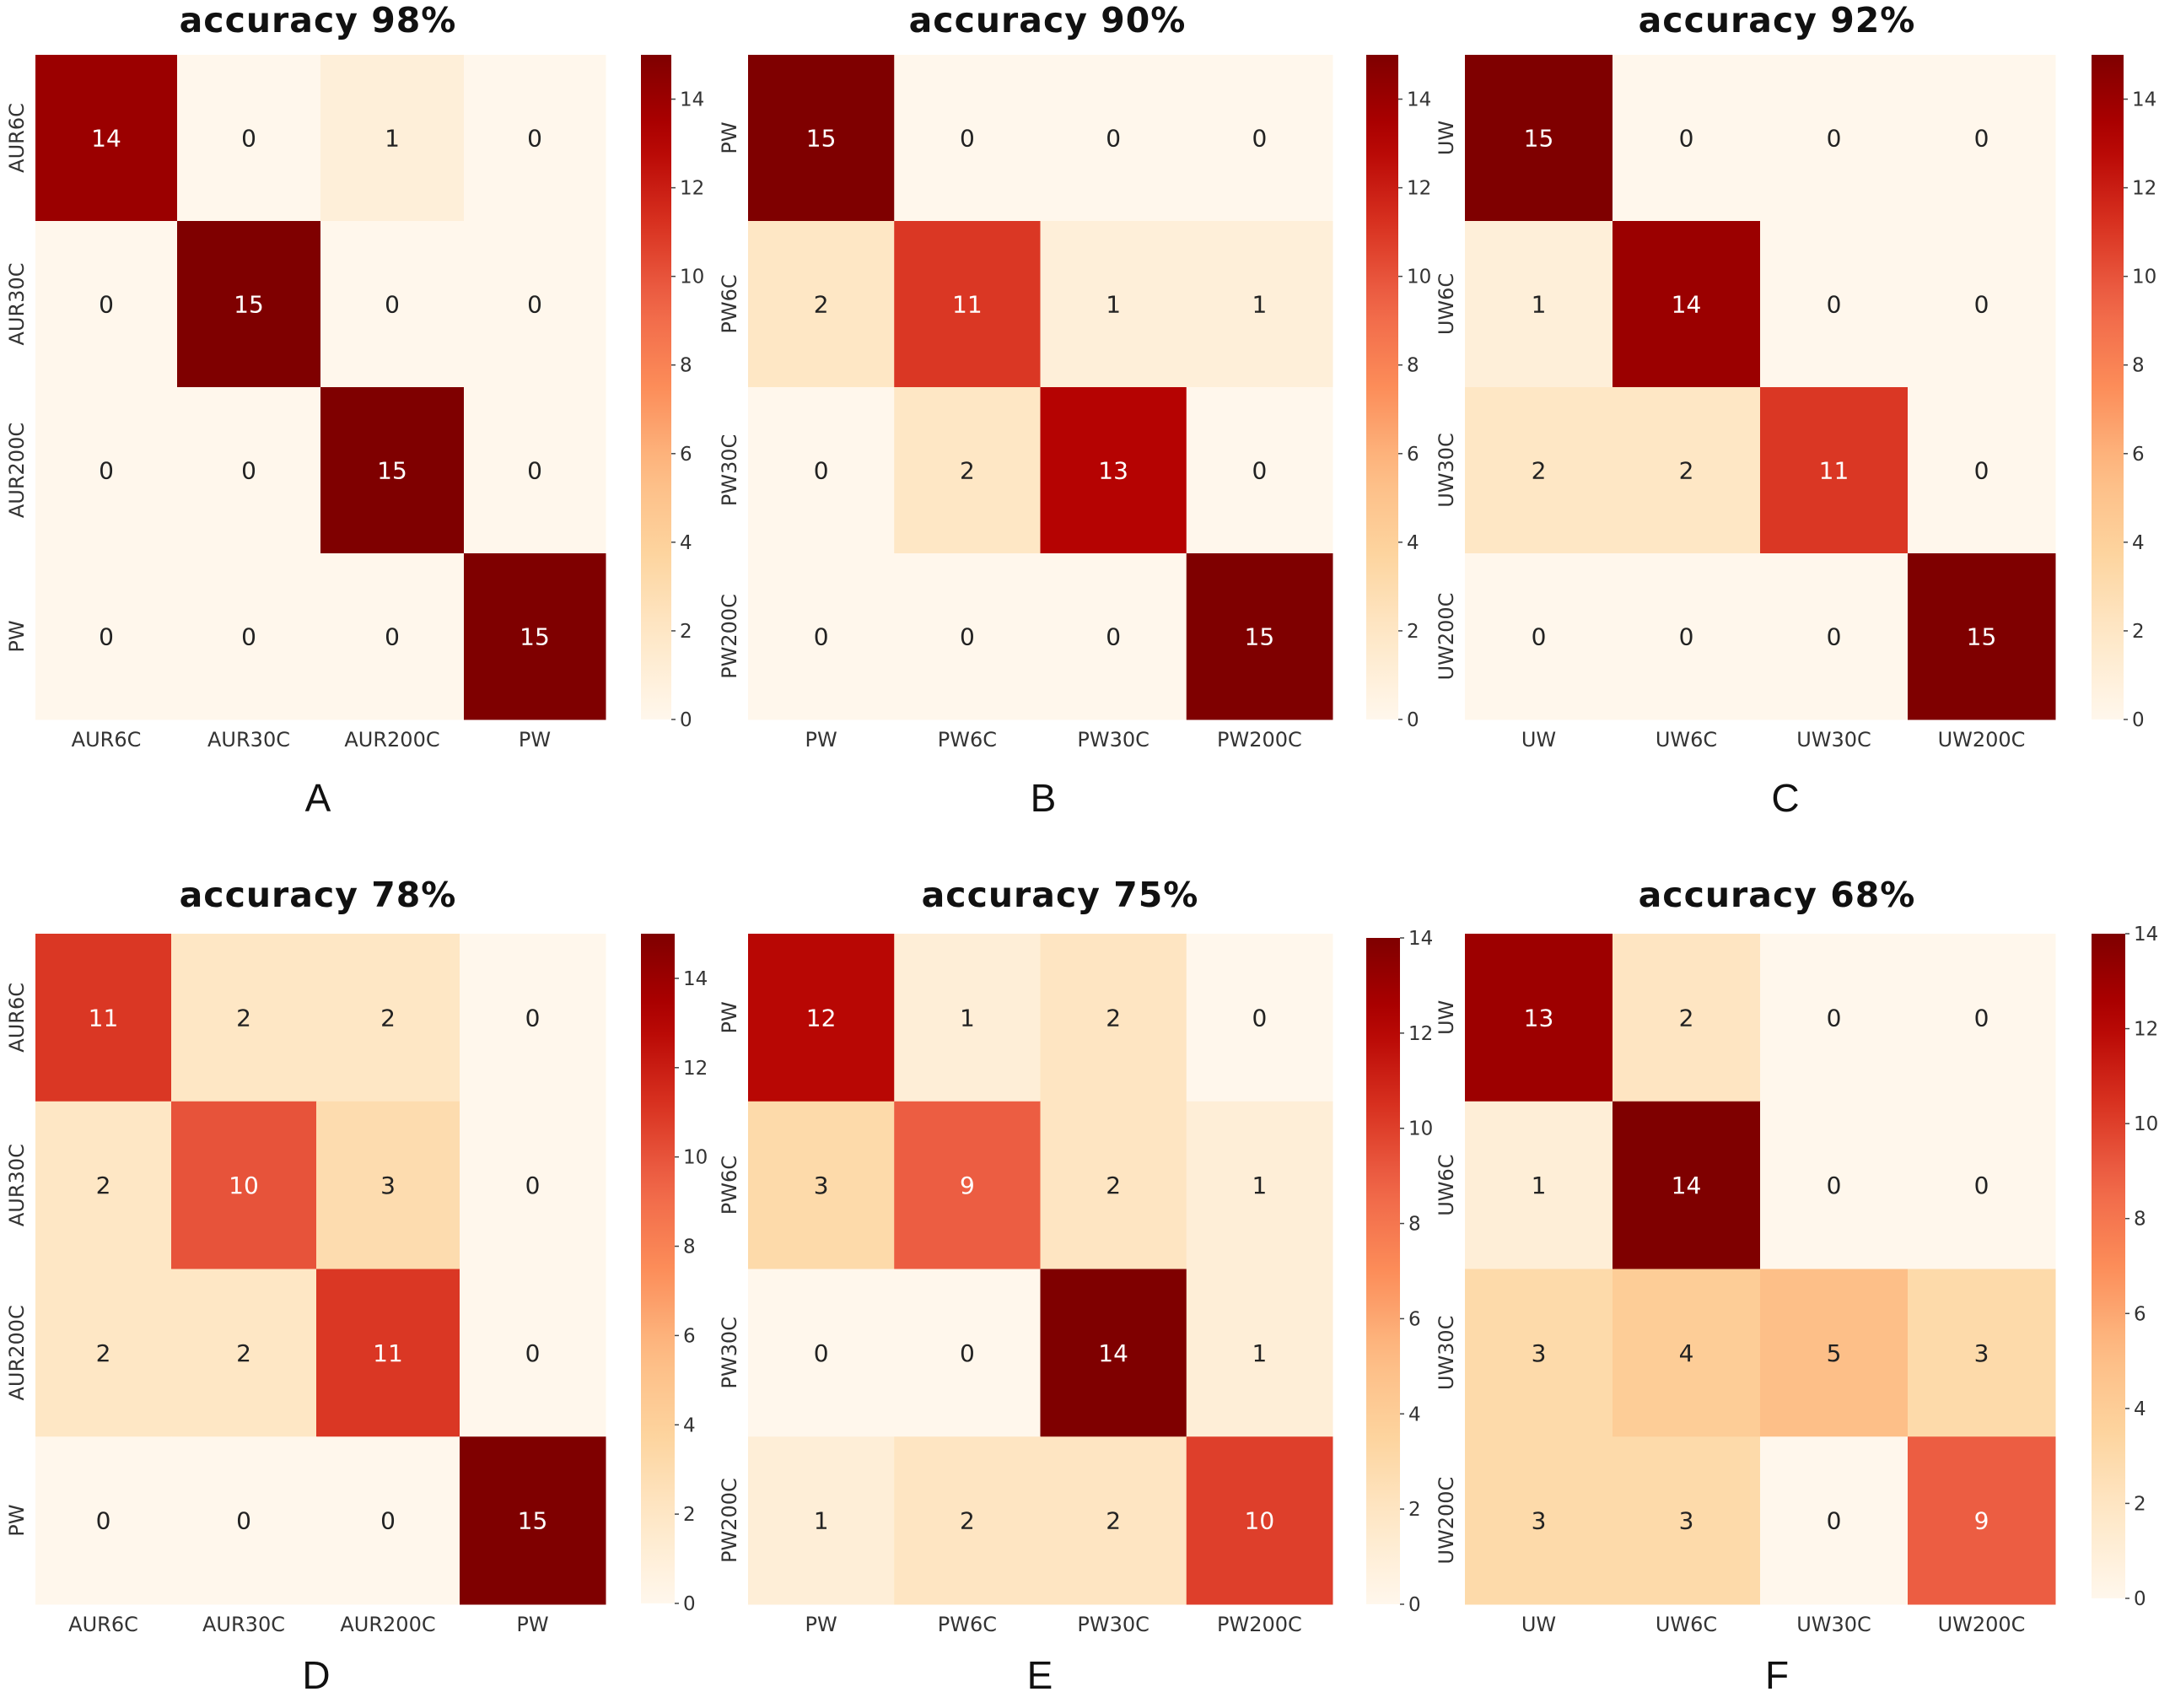  What do you see at coordinates (1446, 637) in the screenshot?
I see `y-tick-label: UW200C` at bounding box center [1446, 637].